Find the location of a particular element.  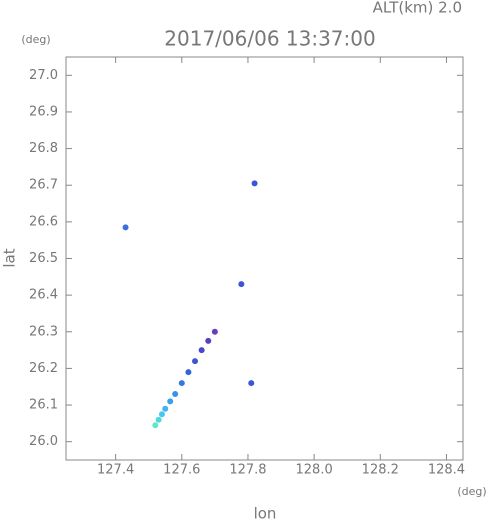

x-tick-label: 127.8 is located at coordinates (247, 470).